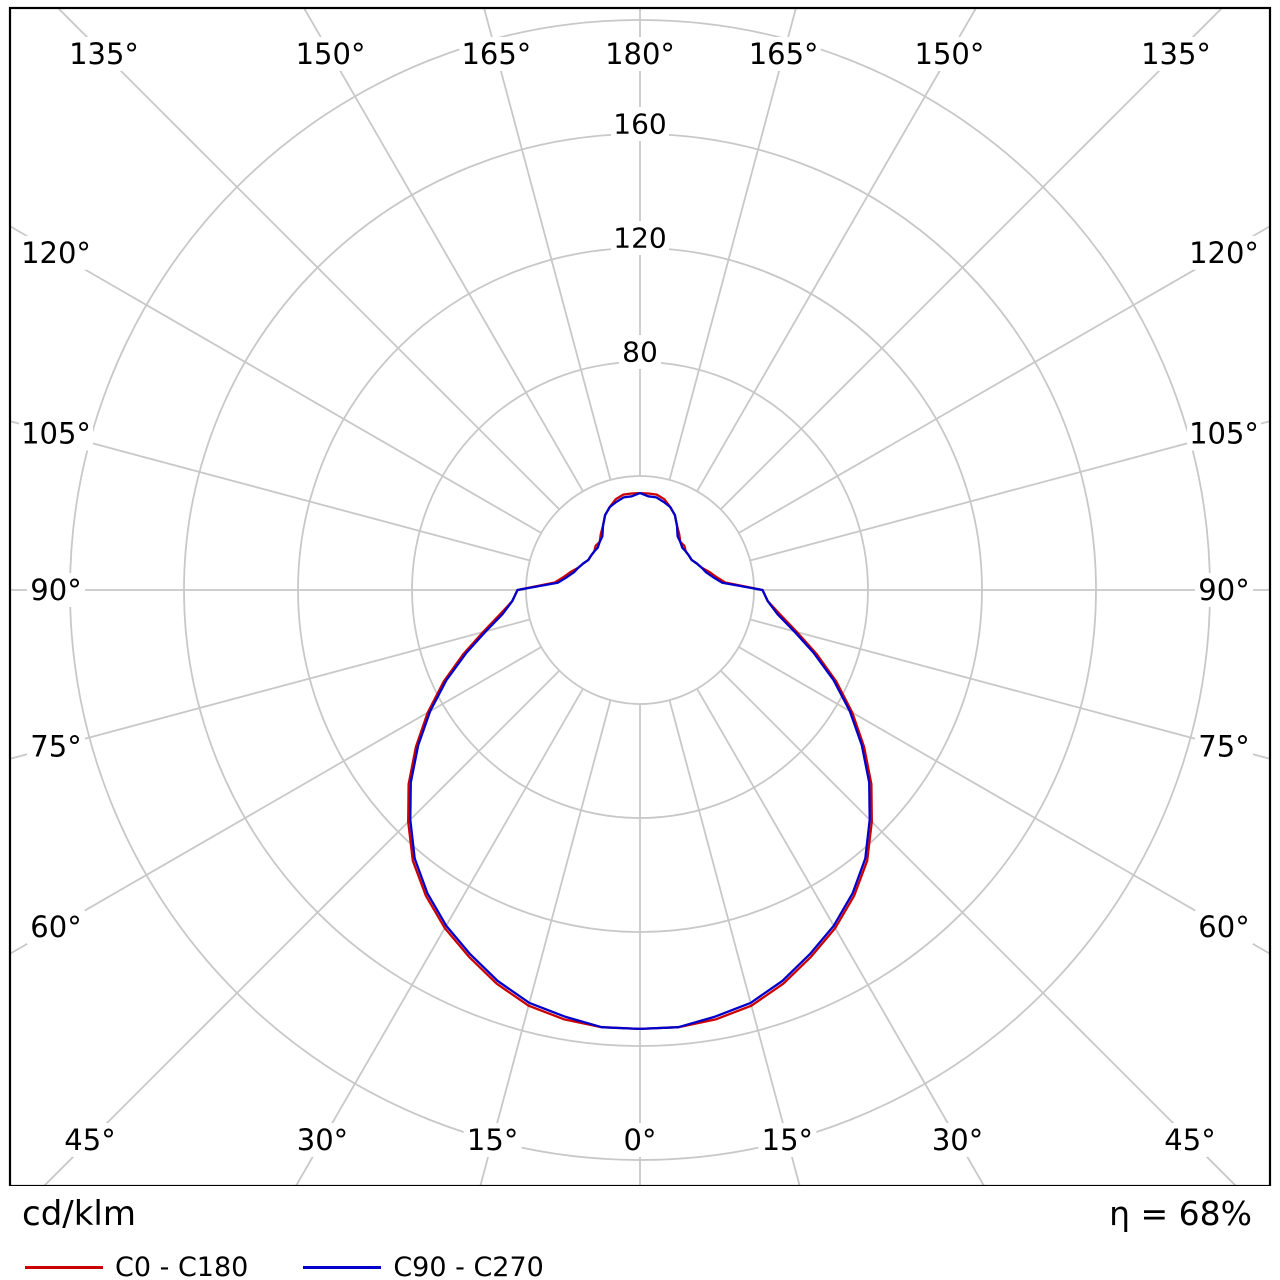  What do you see at coordinates (182, 1266) in the screenshot?
I see `legend-label-c0: C0 - C180` at bounding box center [182, 1266].